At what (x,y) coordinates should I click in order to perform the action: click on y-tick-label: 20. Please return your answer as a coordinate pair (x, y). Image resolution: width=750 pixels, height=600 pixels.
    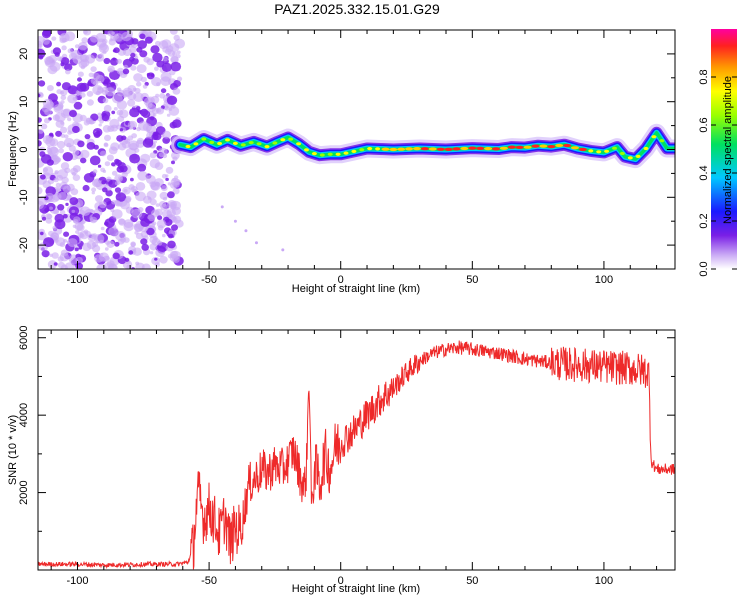
    Looking at the image, I should click on (24, 54).